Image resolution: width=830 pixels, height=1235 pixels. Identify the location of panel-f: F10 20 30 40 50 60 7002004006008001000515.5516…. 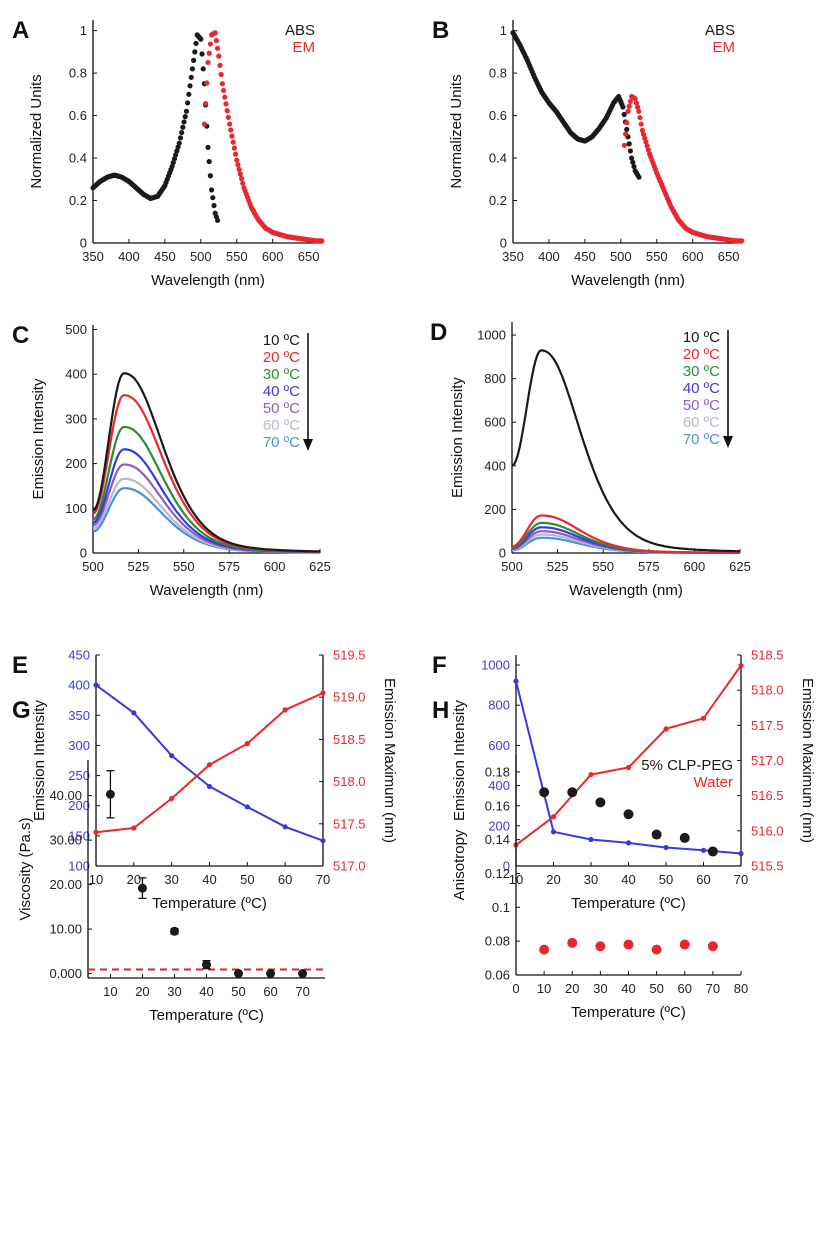
(624, 780).